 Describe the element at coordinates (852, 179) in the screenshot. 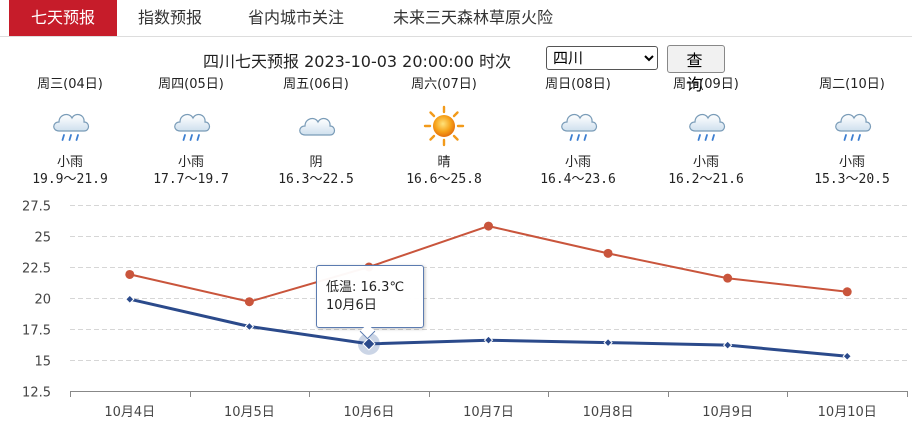

I see `day-temp-range: 15.3～20.5` at that location.